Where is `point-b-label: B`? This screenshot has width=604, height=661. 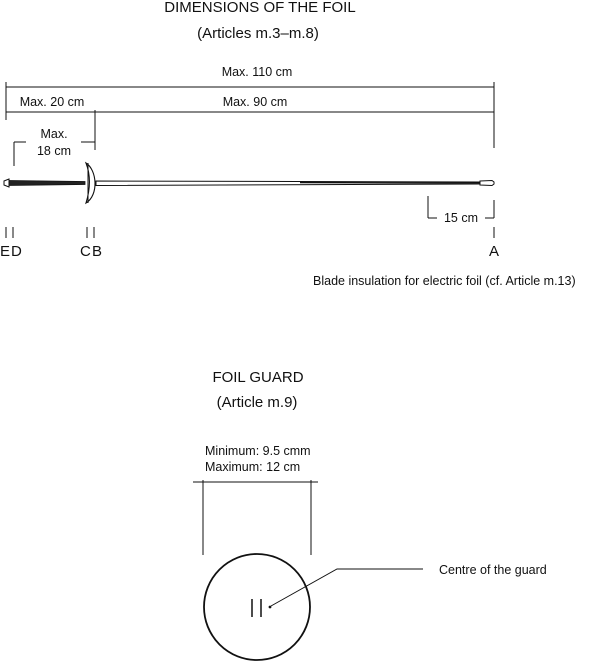
point-b-label: B is located at coordinates (97, 251).